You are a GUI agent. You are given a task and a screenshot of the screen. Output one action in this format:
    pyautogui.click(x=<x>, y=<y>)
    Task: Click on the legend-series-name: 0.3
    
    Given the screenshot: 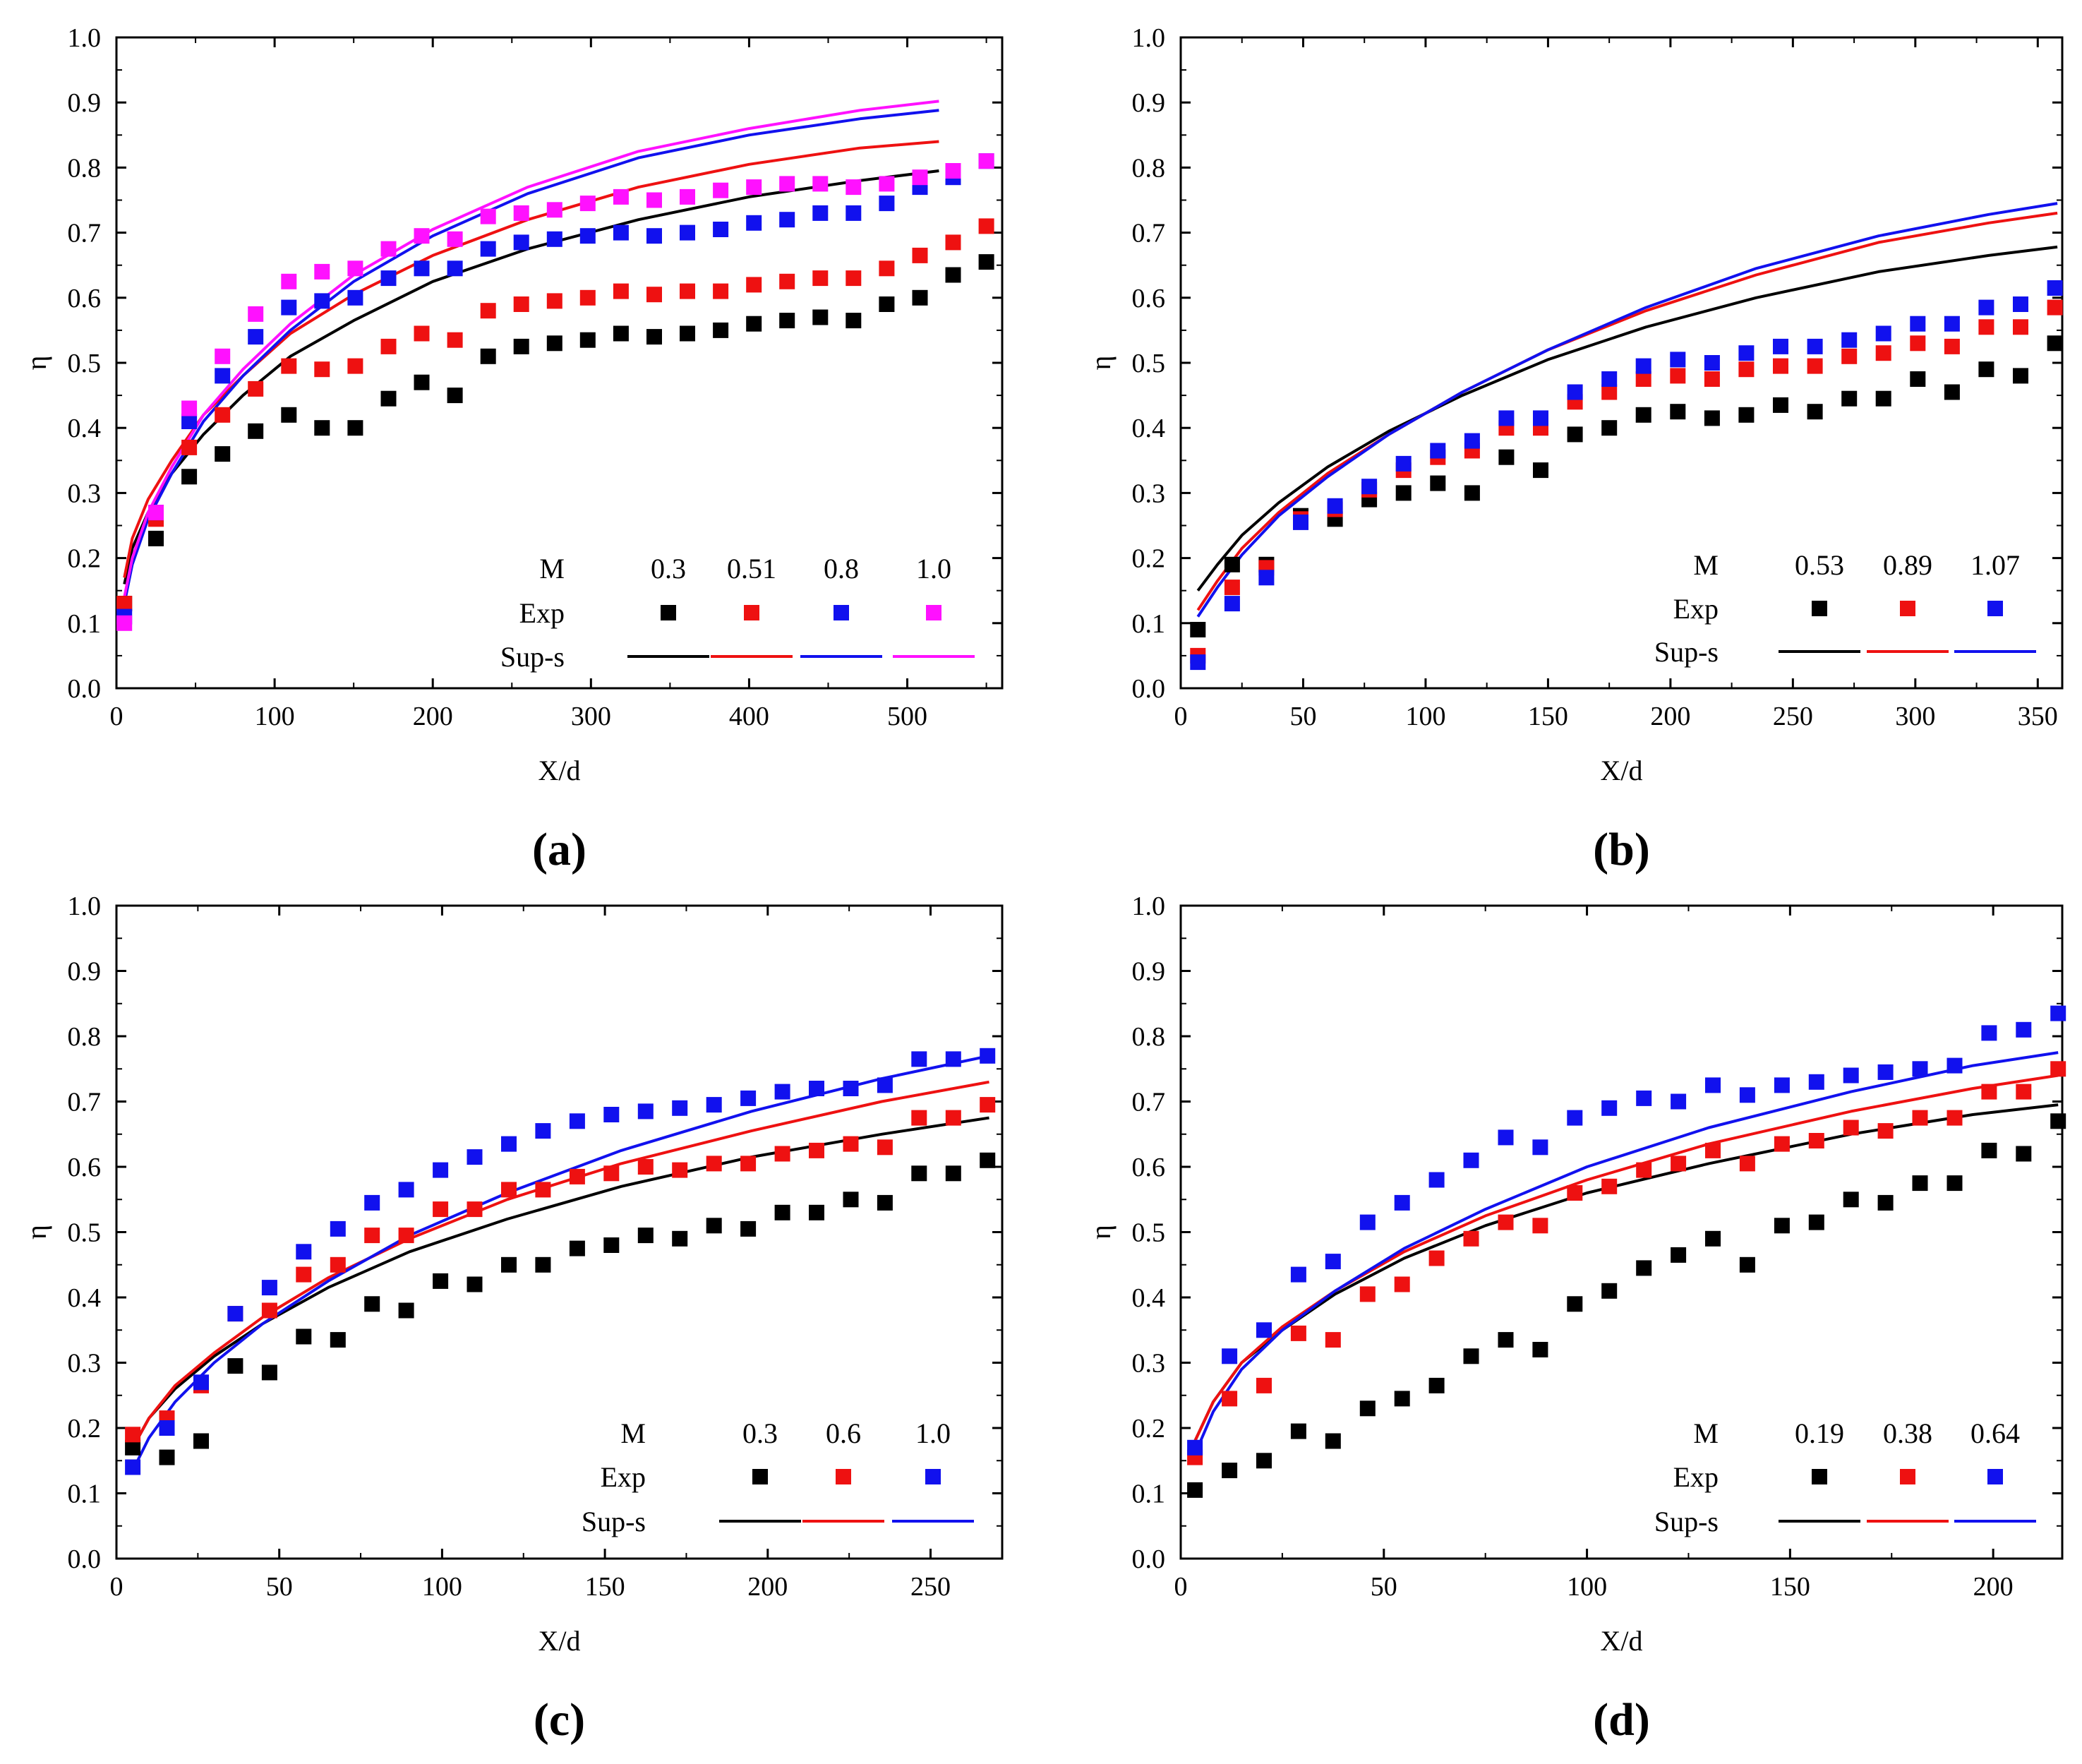 What is the action you would take?
    pyautogui.click(x=760, y=1433)
    